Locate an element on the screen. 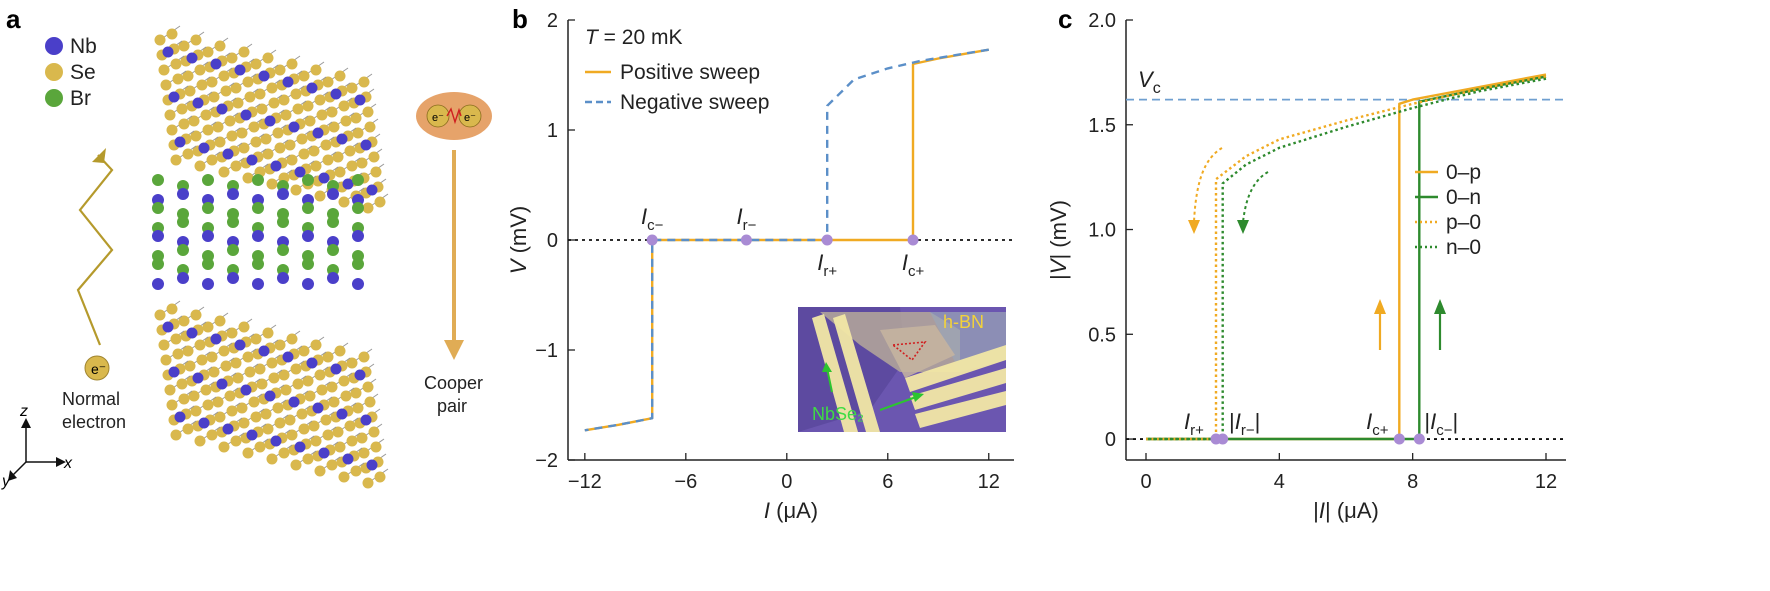 The height and width of the screenshot is (591, 1770). critical-current-label: |Ir−| is located at coordinates (1244, 424).